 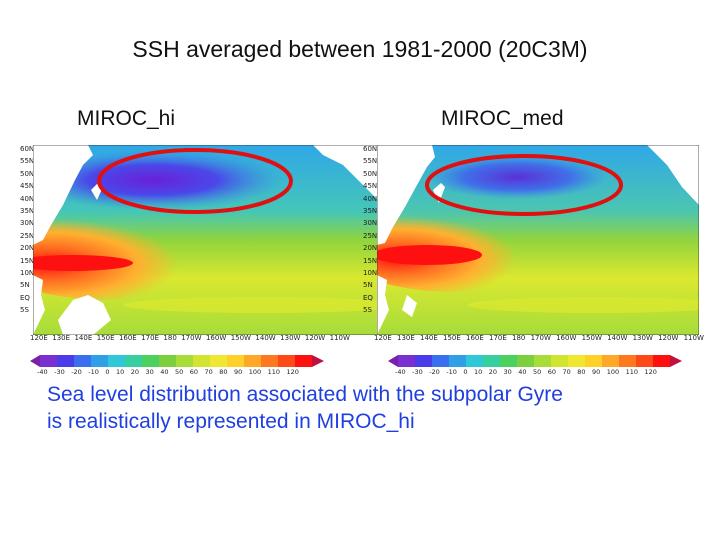 What do you see at coordinates (231, 421) in the screenshot?
I see `caption-line-2: is realistically represented in MIROC_hi` at bounding box center [231, 421].